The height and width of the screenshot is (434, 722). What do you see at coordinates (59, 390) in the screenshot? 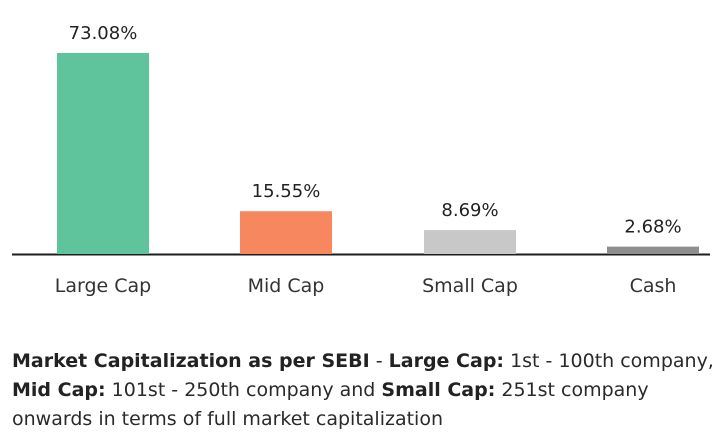
I see `footnote-mid-cap-term: Mid Cap:` at bounding box center [59, 390].